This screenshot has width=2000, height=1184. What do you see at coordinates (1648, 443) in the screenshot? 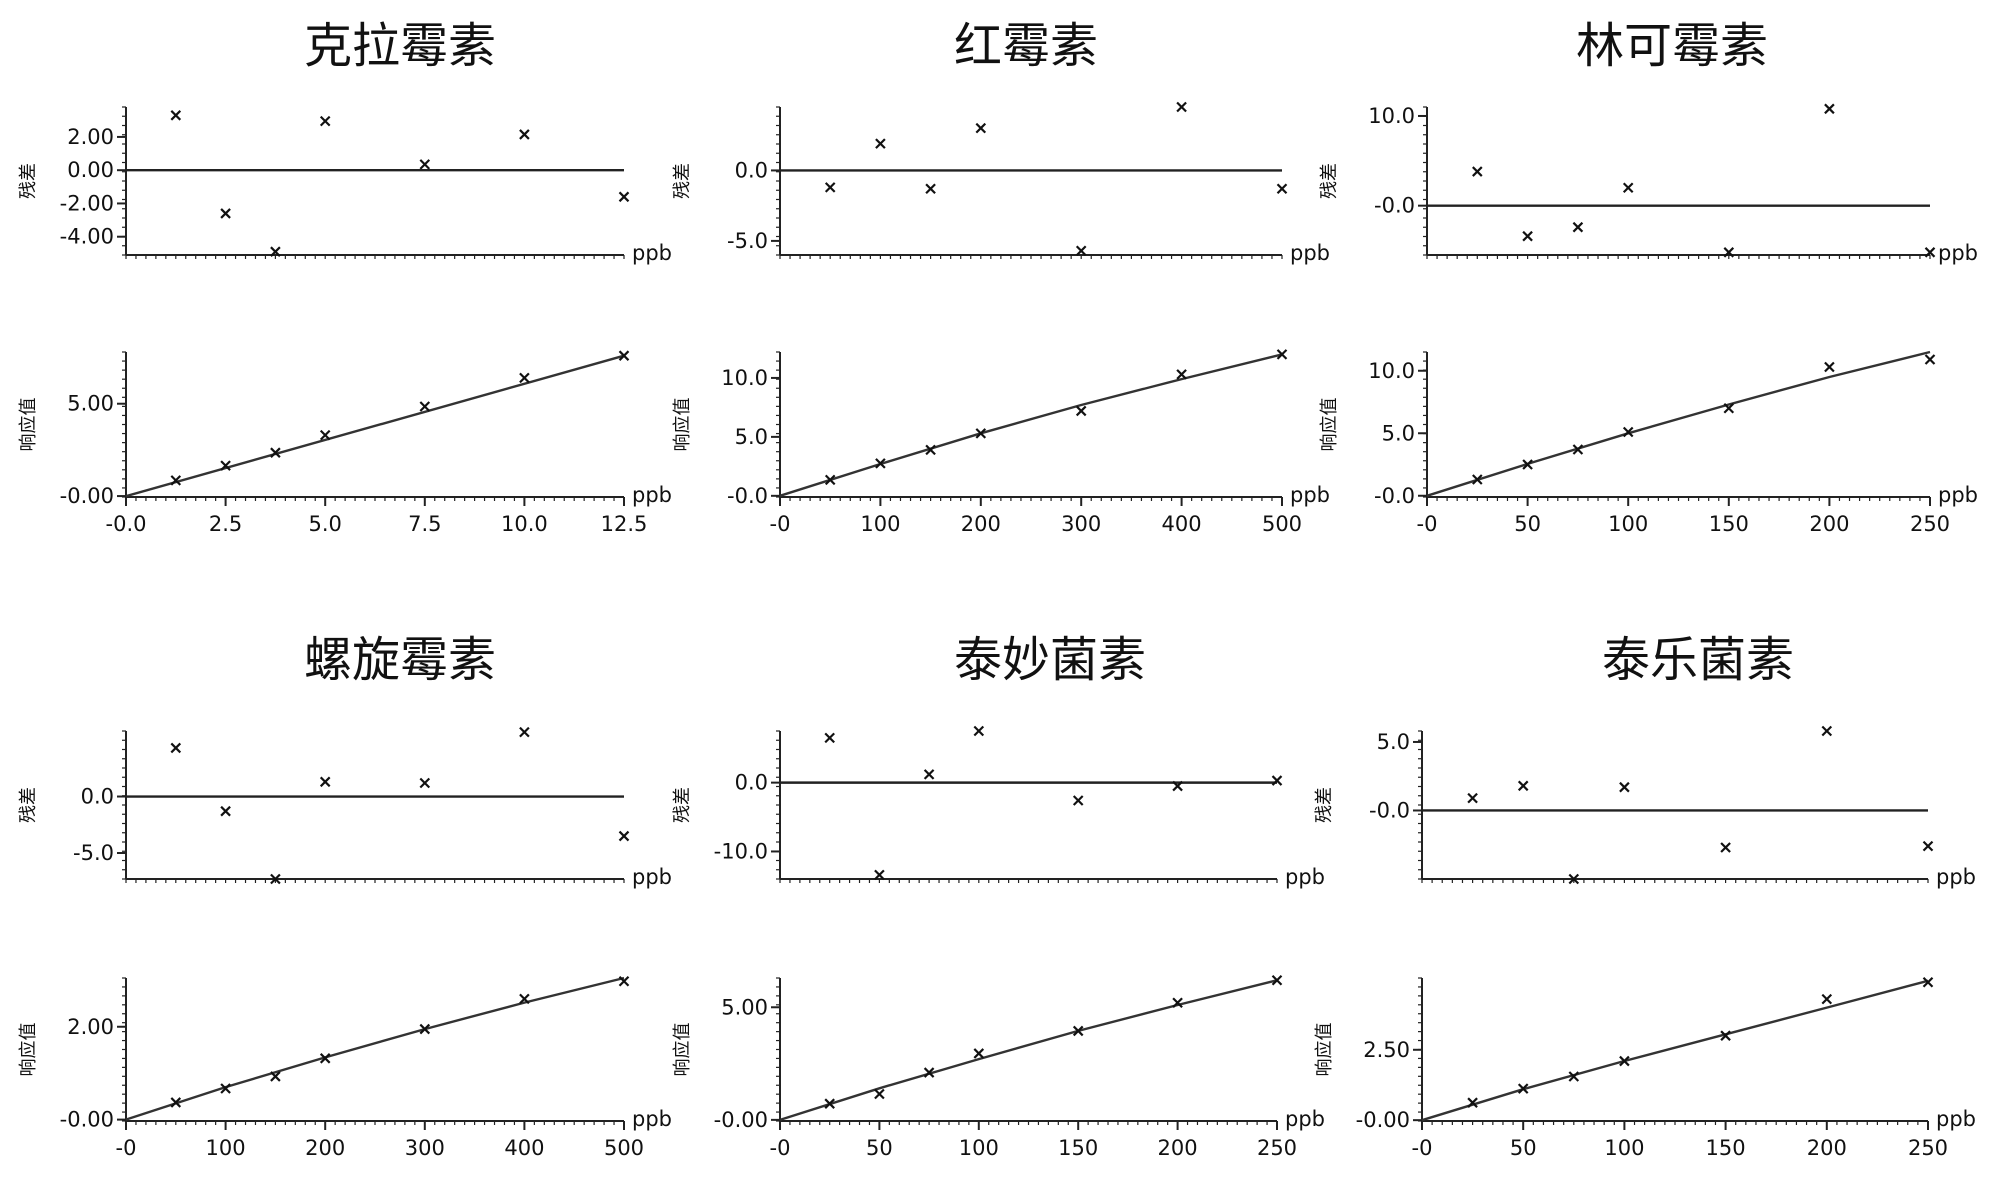
I see `response-subplot: 10.0 5.0 -0.0 响应值 ppb -0 50 100 150 200 250` at bounding box center [1648, 443].